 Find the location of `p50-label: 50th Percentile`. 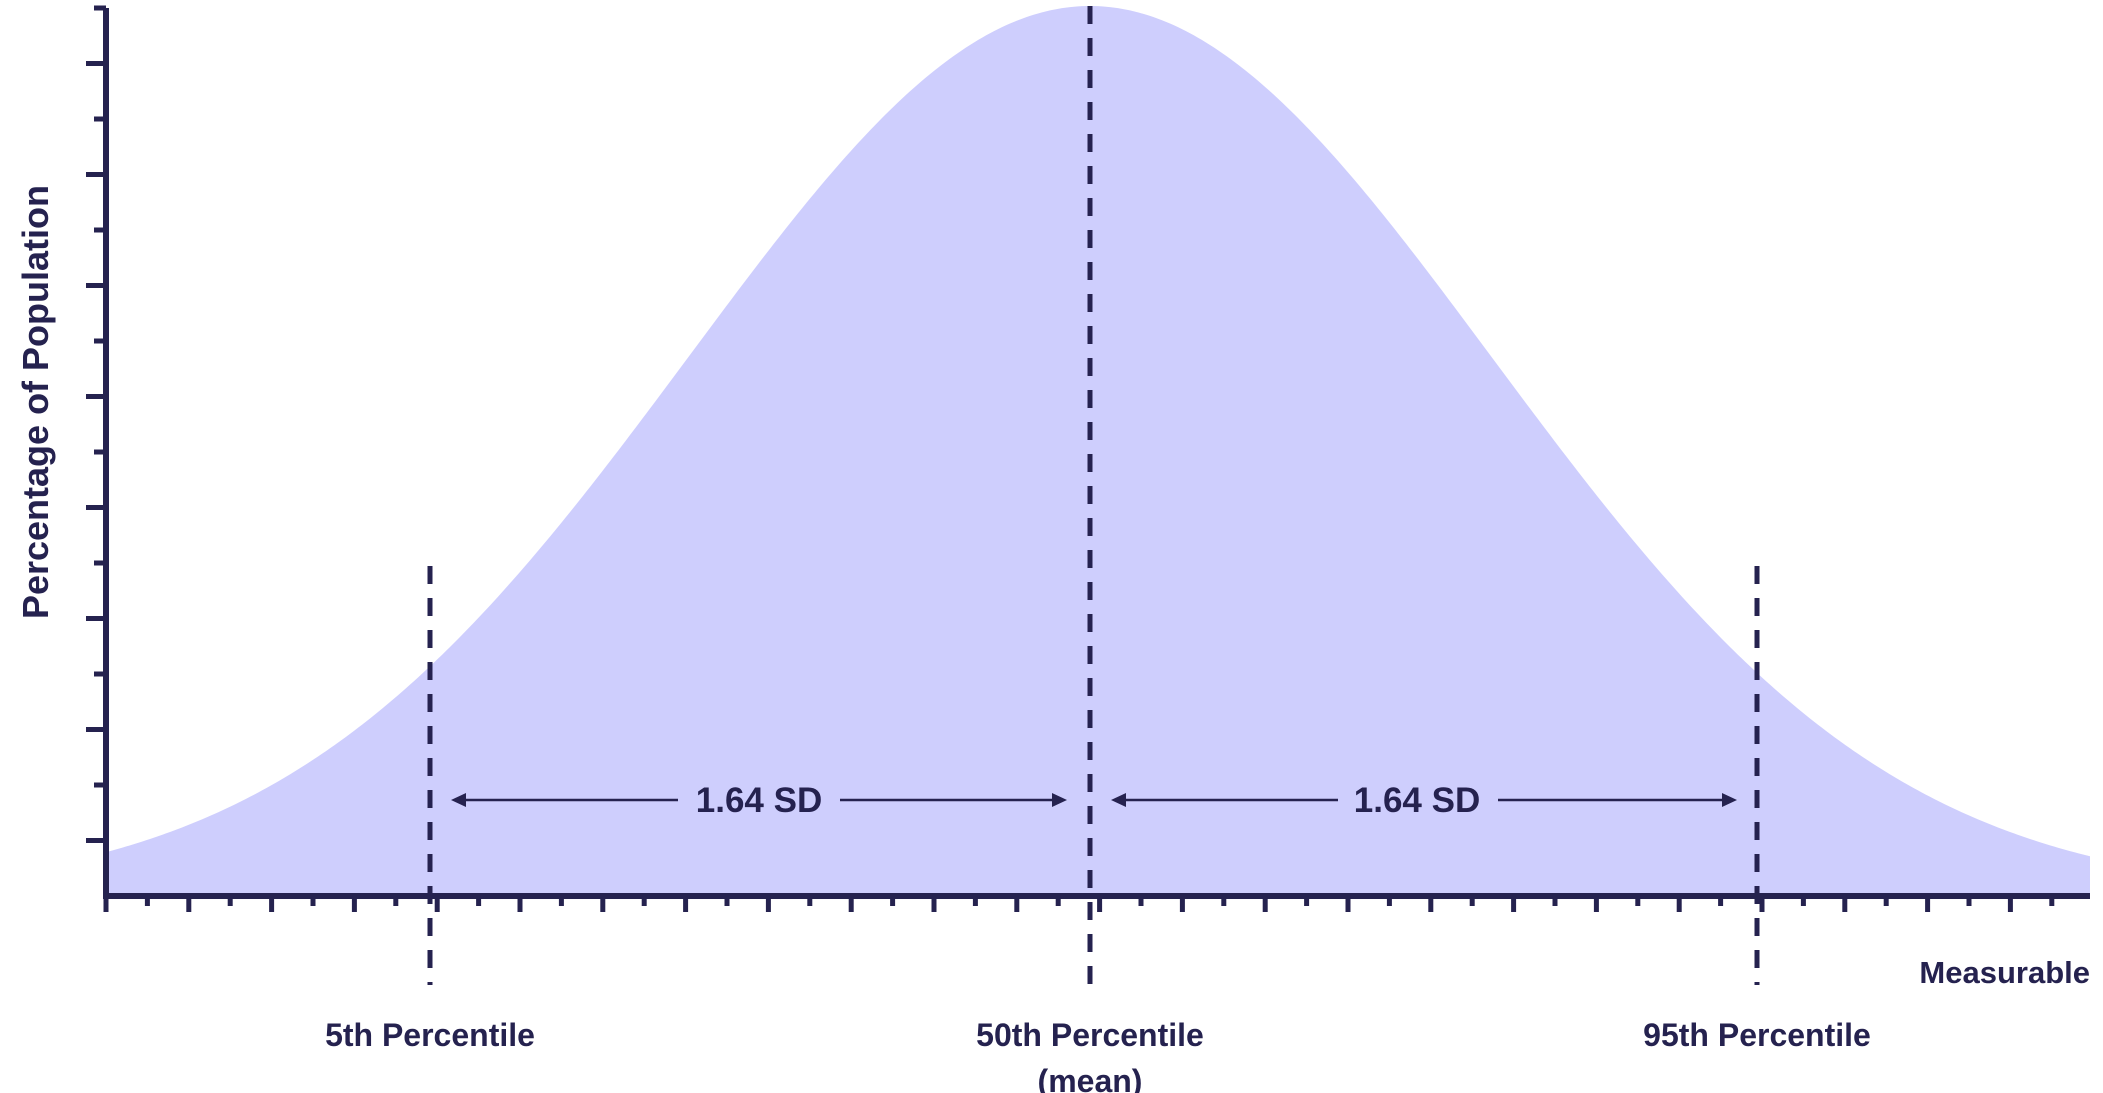

p50-label: 50th Percentile is located at coordinates (1090, 1035).